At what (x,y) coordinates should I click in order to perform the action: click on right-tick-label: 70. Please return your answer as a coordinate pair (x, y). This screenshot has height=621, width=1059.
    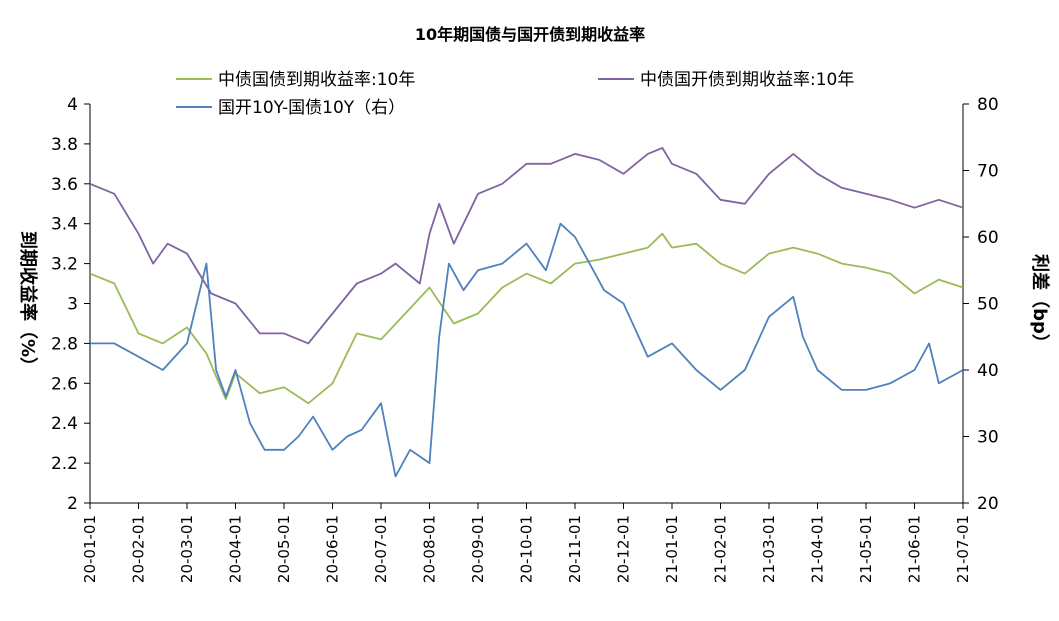
    Looking at the image, I should click on (988, 172).